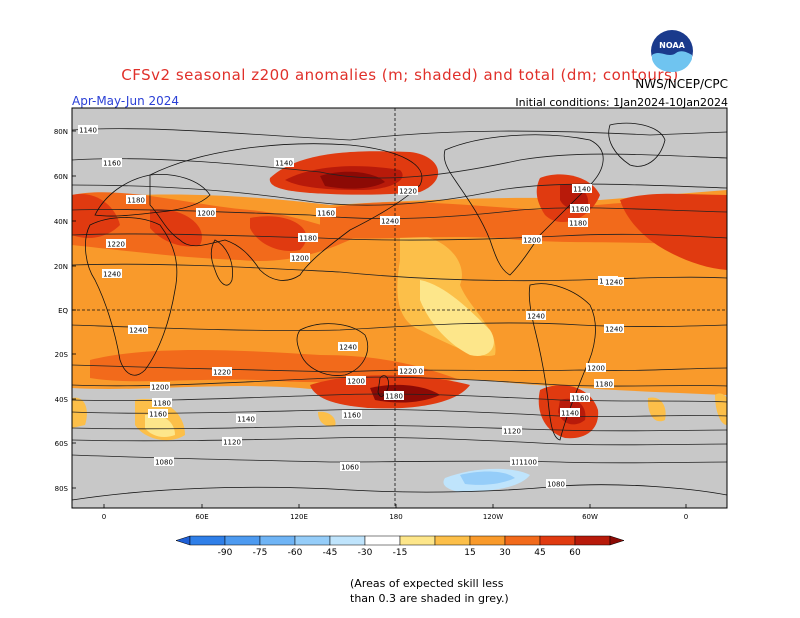 The height and width of the screenshot is (618, 800). Describe the element at coordinates (575, 553) in the screenshot. I see `colorbar-label: 60` at that location.